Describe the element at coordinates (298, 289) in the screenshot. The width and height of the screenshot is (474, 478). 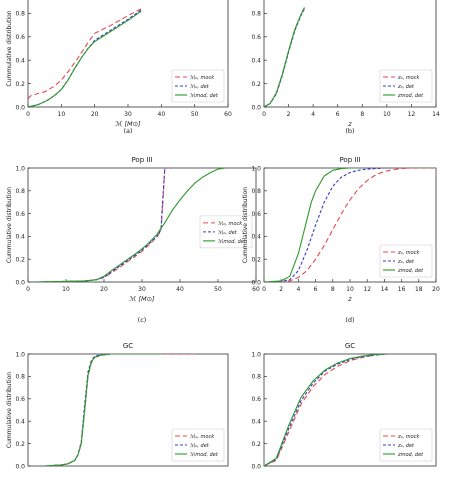
I see `x-tick-label: 4` at that location.